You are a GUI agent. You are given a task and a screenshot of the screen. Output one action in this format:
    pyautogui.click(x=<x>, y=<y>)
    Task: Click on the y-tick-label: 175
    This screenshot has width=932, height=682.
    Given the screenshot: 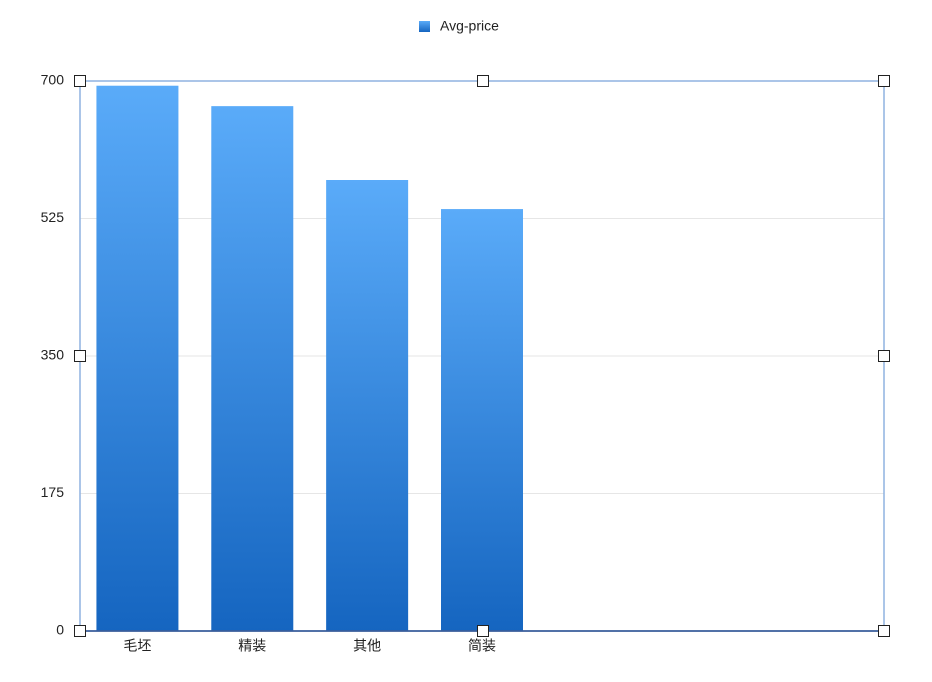 What is the action you would take?
    pyautogui.click(x=53, y=492)
    